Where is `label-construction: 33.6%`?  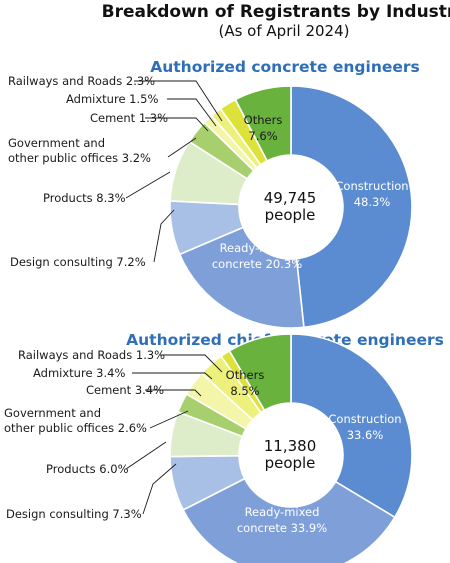 label-construction: 33.6% is located at coordinates (365, 435).